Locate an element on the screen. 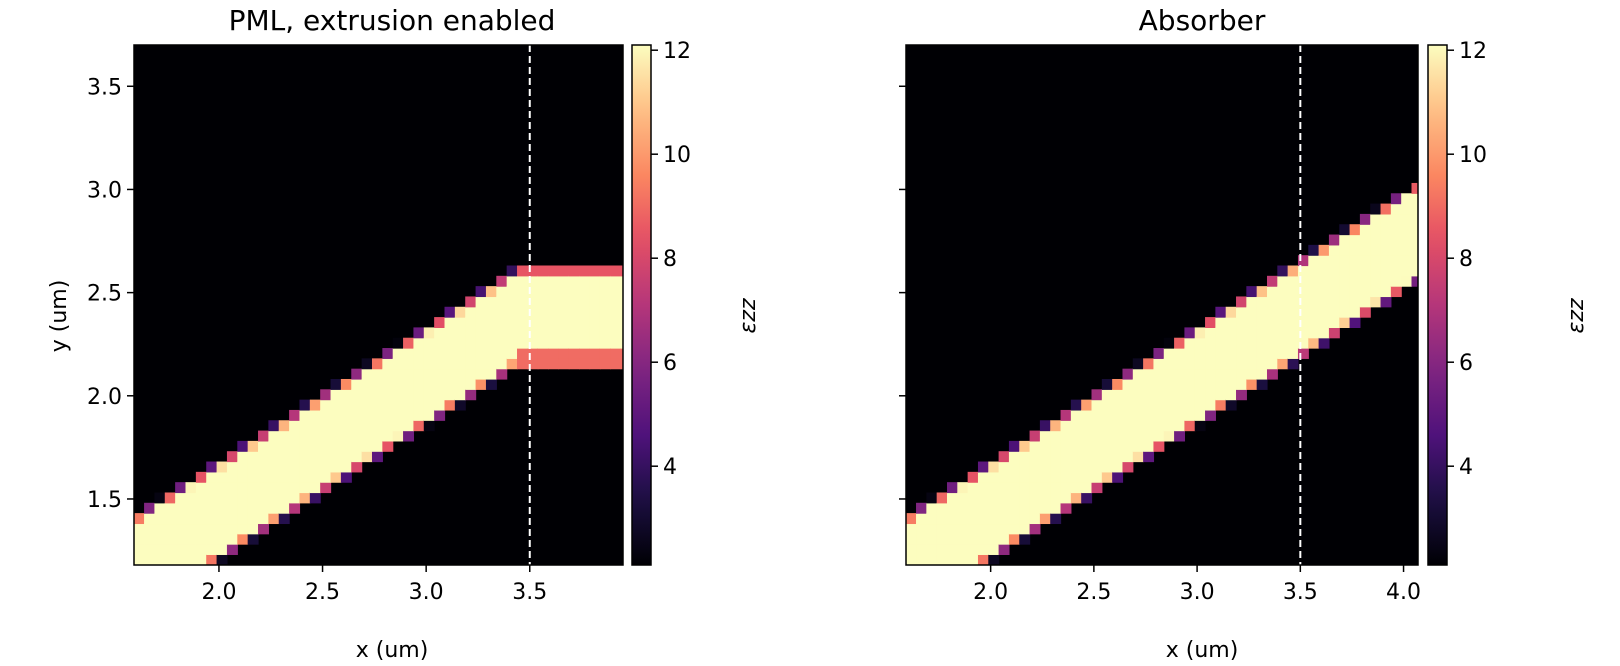 The image size is (1620, 666). y-tick-label: 2.0 is located at coordinates (104, 397).